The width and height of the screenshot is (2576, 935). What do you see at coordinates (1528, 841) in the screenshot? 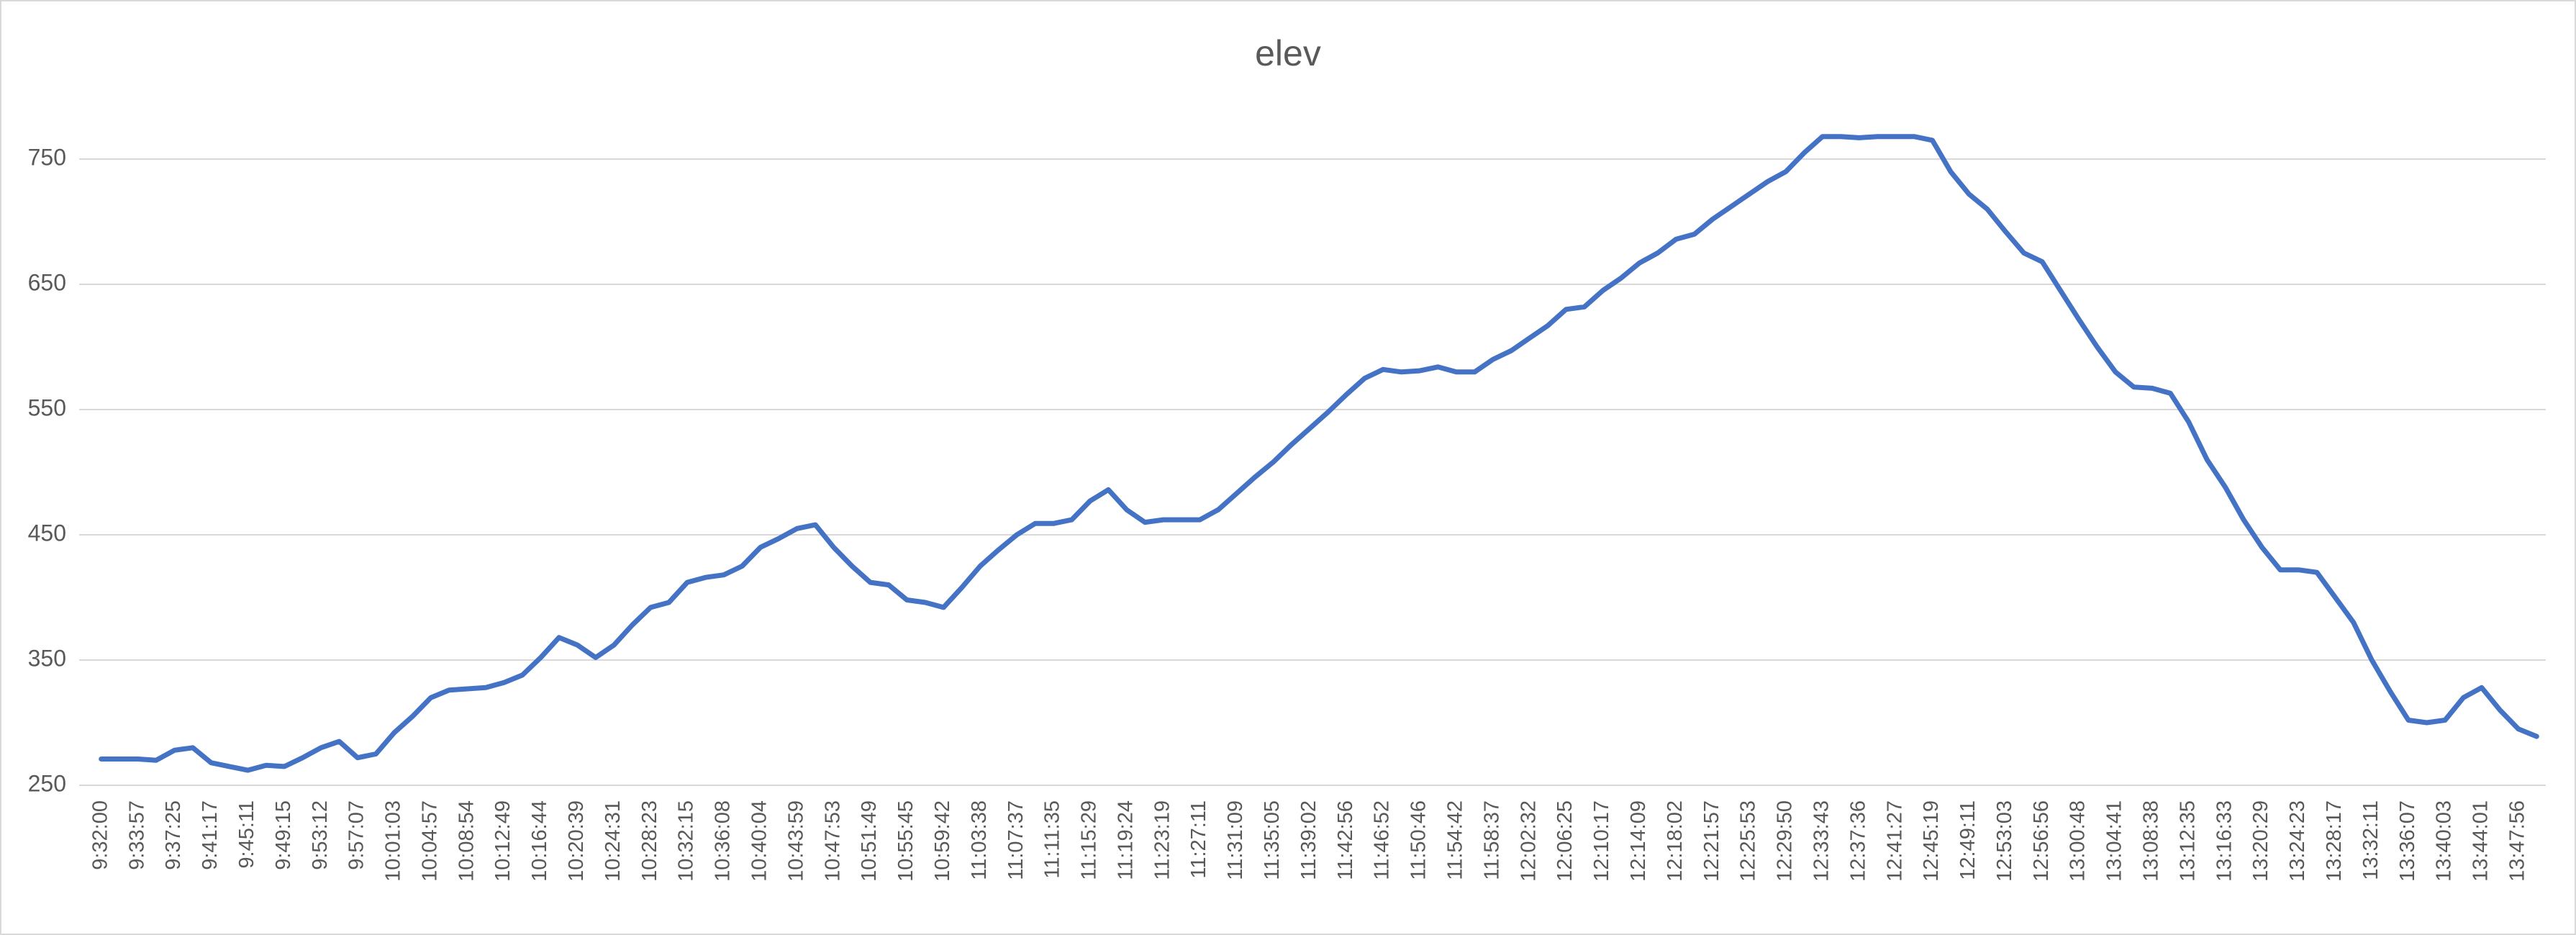
I see `x-tick-label: 12:02:32` at bounding box center [1528, 841].